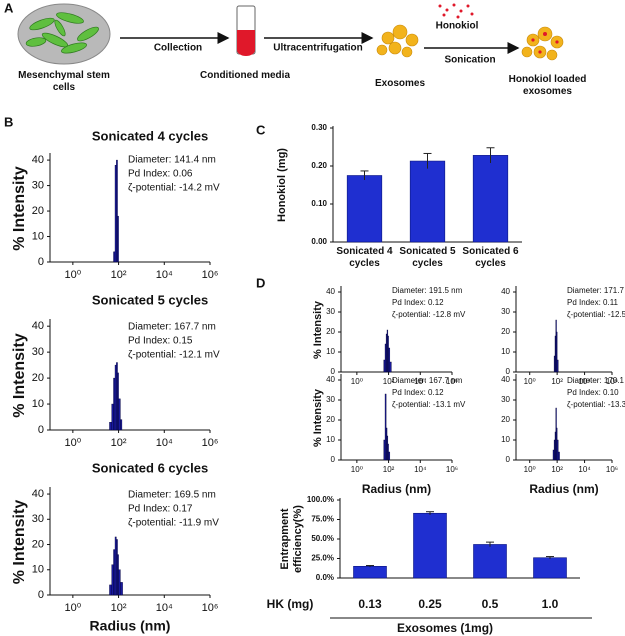 Image resolution: width=625 pixels, height=636 pixels. I want to click on y-axis-label: Entrapment efficiency(%), so click(292, 539).